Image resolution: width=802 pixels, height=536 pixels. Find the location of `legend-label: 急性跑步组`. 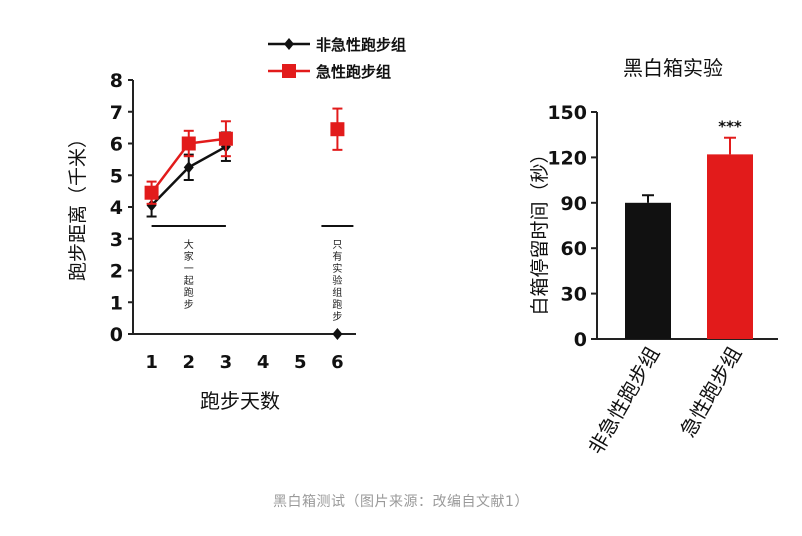

legend-label: 急性跑步组 is located at coordinates (353, 72).